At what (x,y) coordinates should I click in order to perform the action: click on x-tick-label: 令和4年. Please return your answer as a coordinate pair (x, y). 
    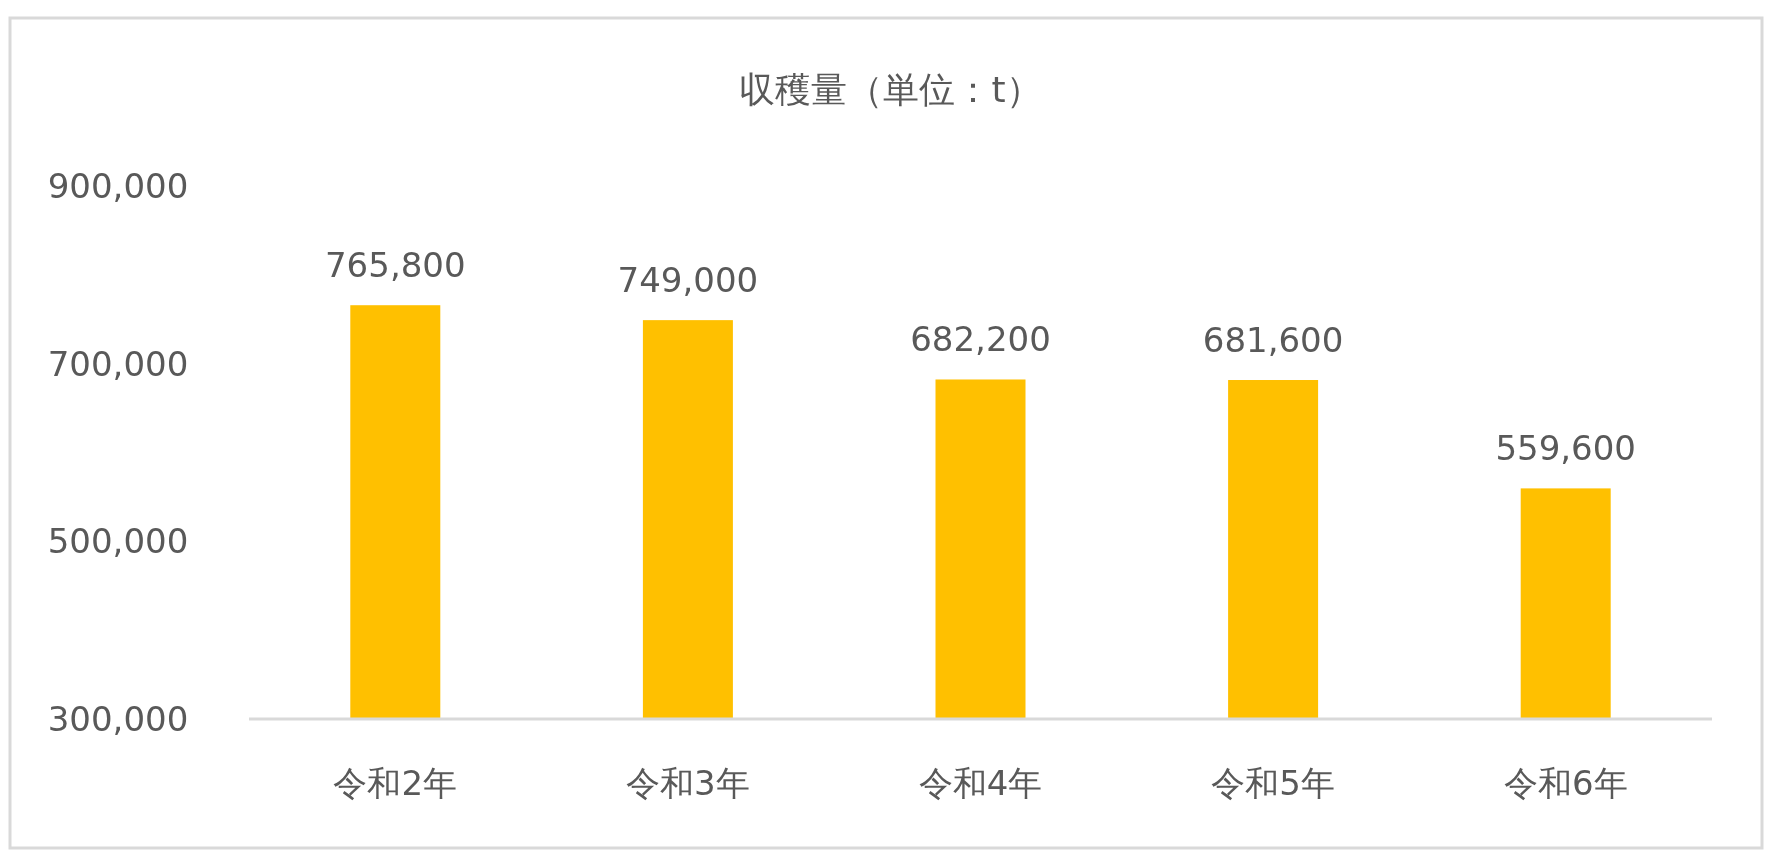
    Looking at the image, I should click on (980, 783).